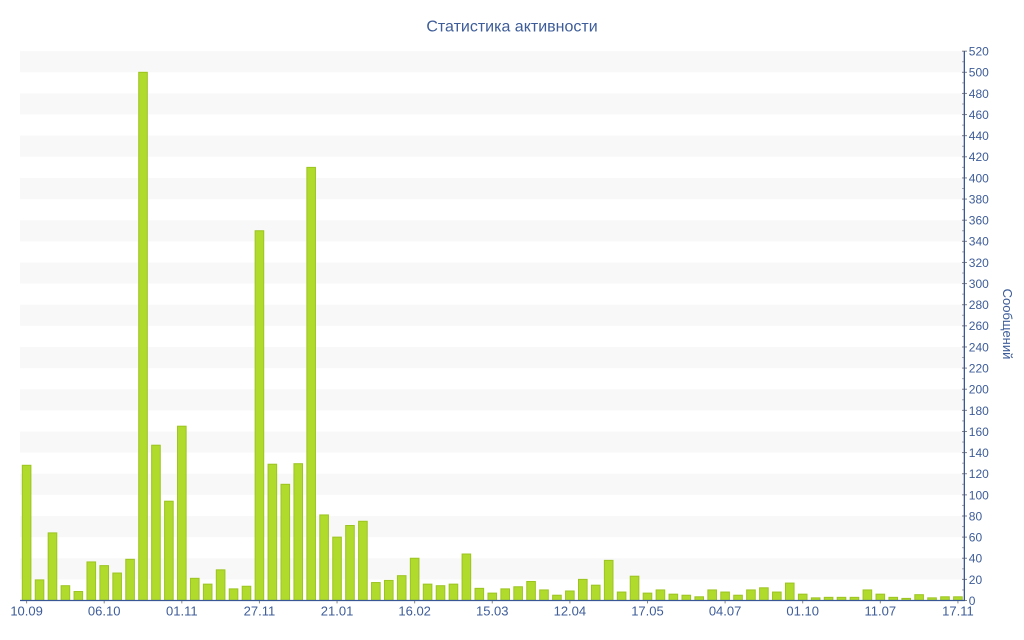 This screenshot has height=640, width=1024. I want to click on svg-text: 16.02, so click(414, 610).